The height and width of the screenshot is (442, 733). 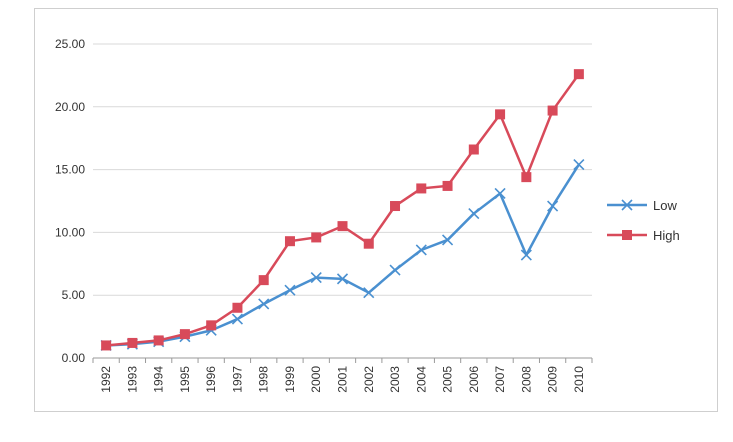 I want to click on x-tick-label: 2010, so click(x=579, y=379).